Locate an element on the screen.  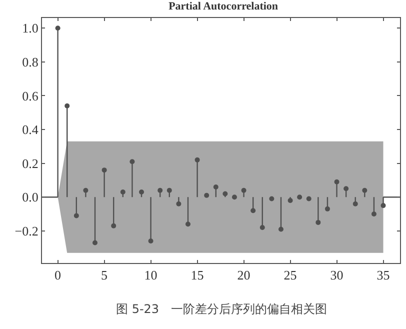
x-tick-label: 10 is located at coordinates (151, 275).